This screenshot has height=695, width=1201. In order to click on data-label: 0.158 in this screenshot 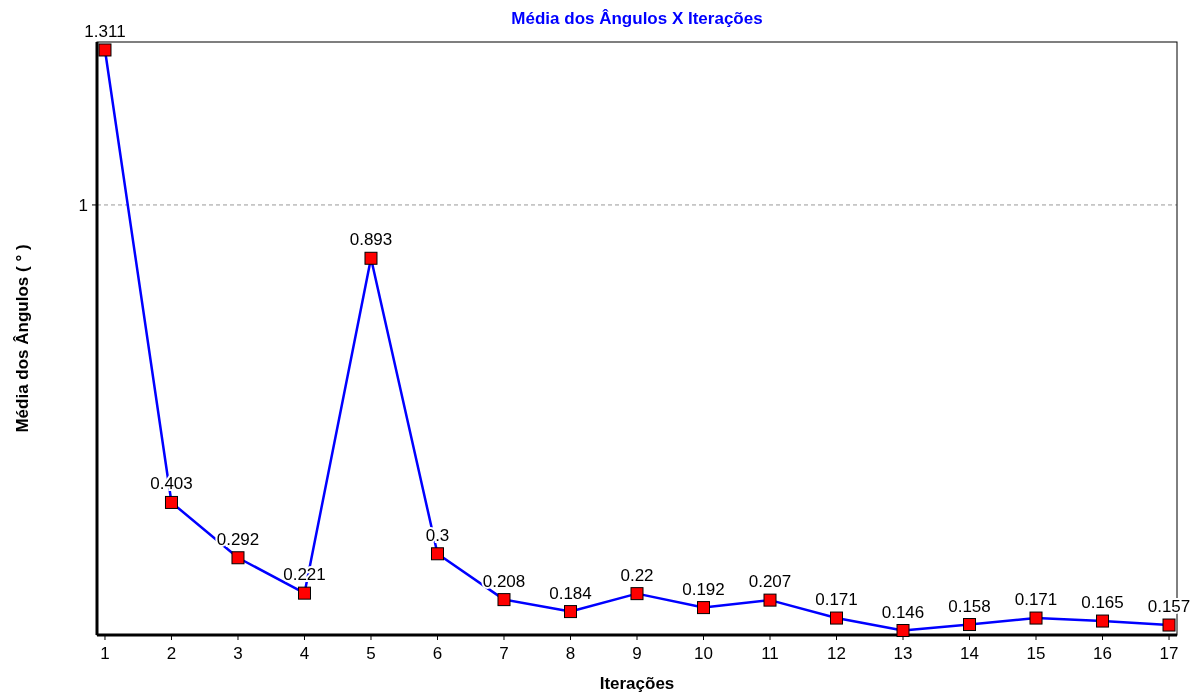, I will do `click(969, 606)`.